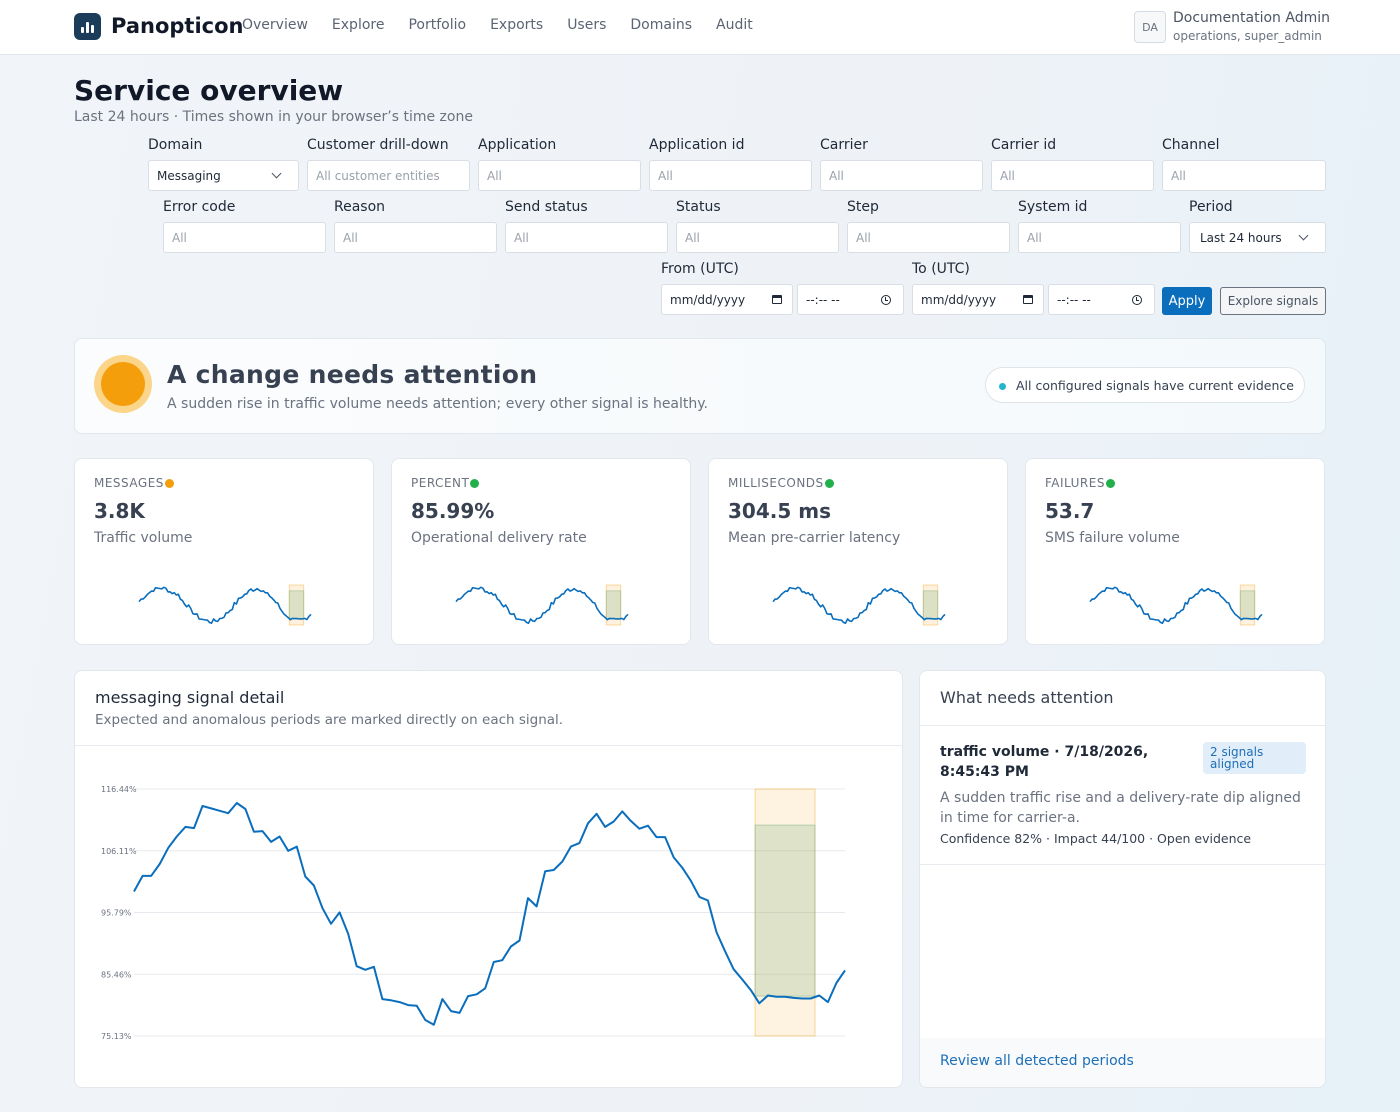 The width and height of the screenshot is (1400, 1112). Describe the element at coordinates (698, 207) in the screenshot. I see `status-label: Status` at that location.